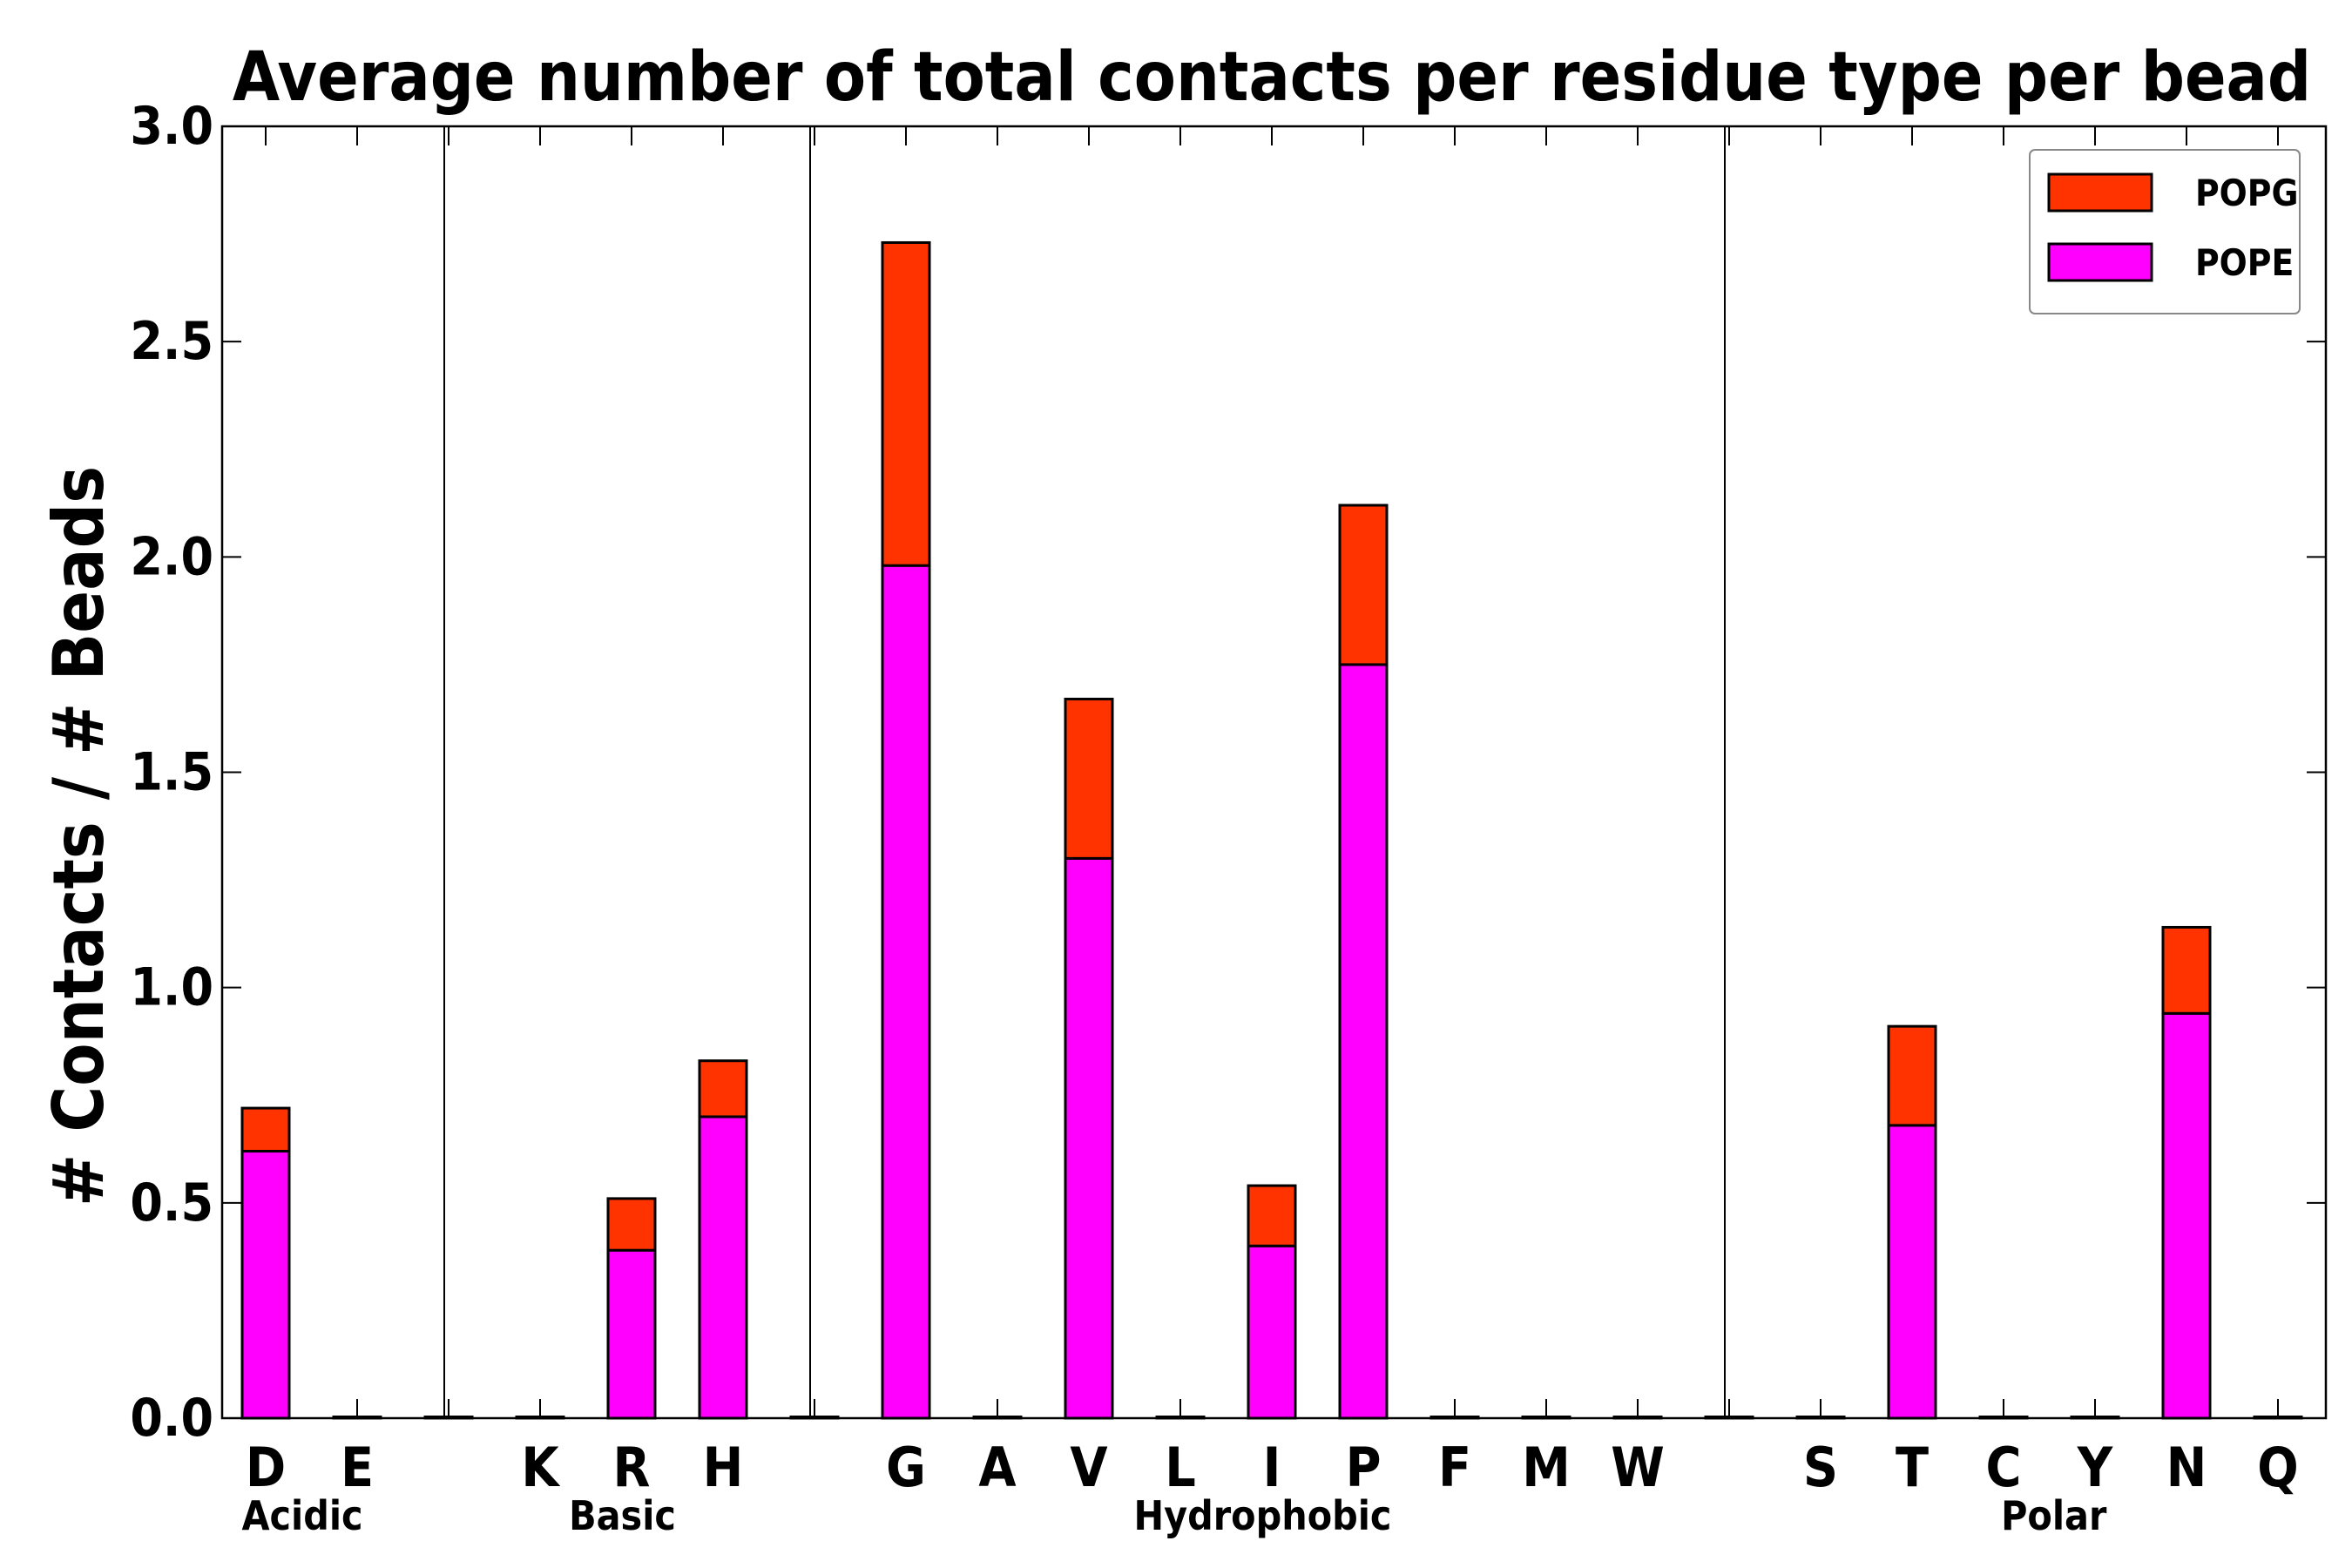  I want to click on y-tick-label: 2.0, so click(172, 556).